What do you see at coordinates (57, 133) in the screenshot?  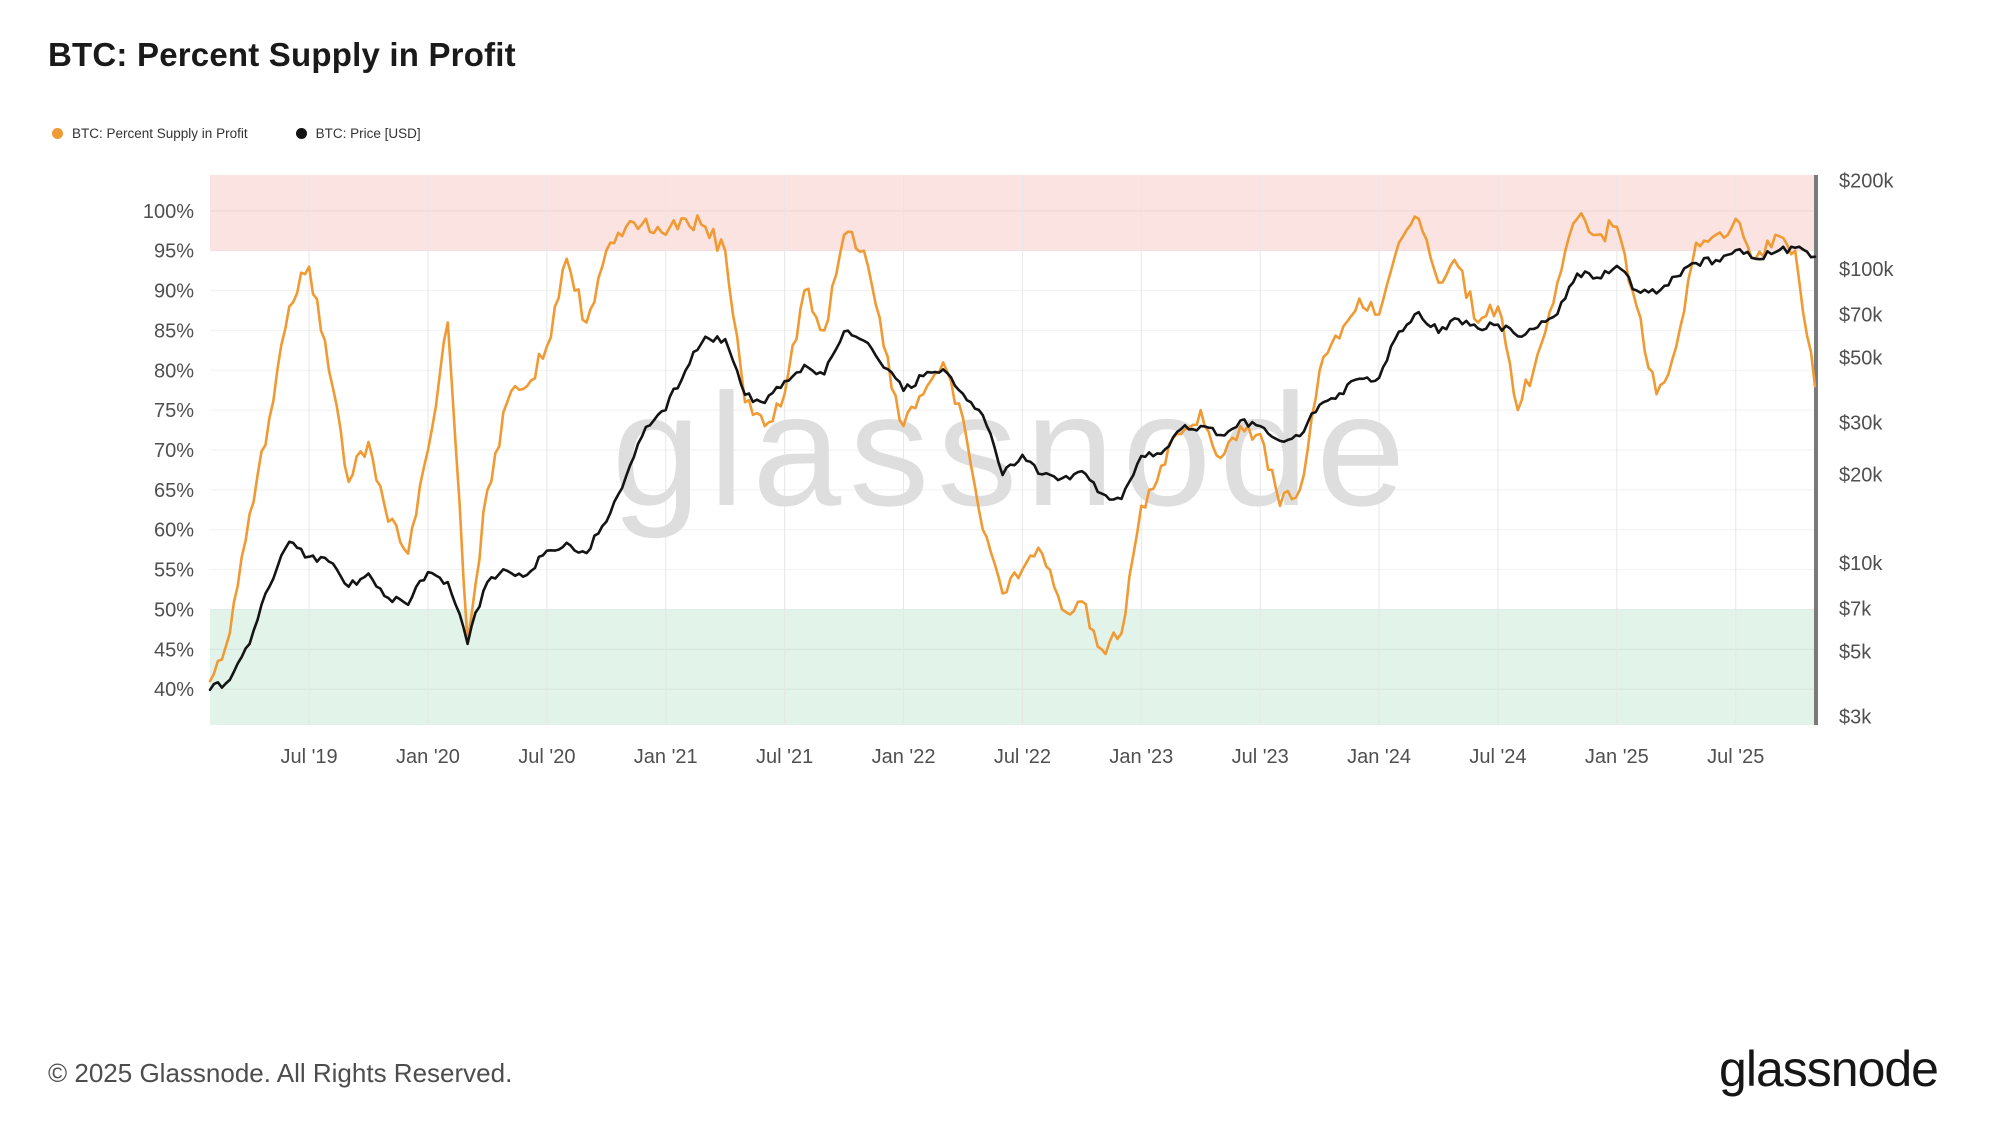 I see `legend-dot-supply-icon` at bounding box center [57, 133].